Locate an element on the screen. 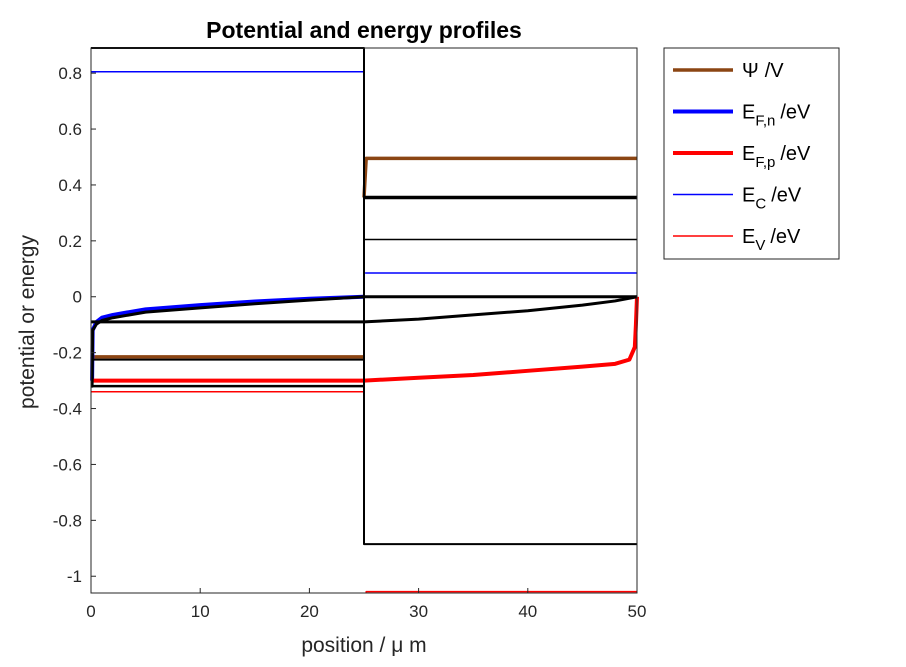  legend-entry-5: EV/eV is located at coordinates (771, 240).